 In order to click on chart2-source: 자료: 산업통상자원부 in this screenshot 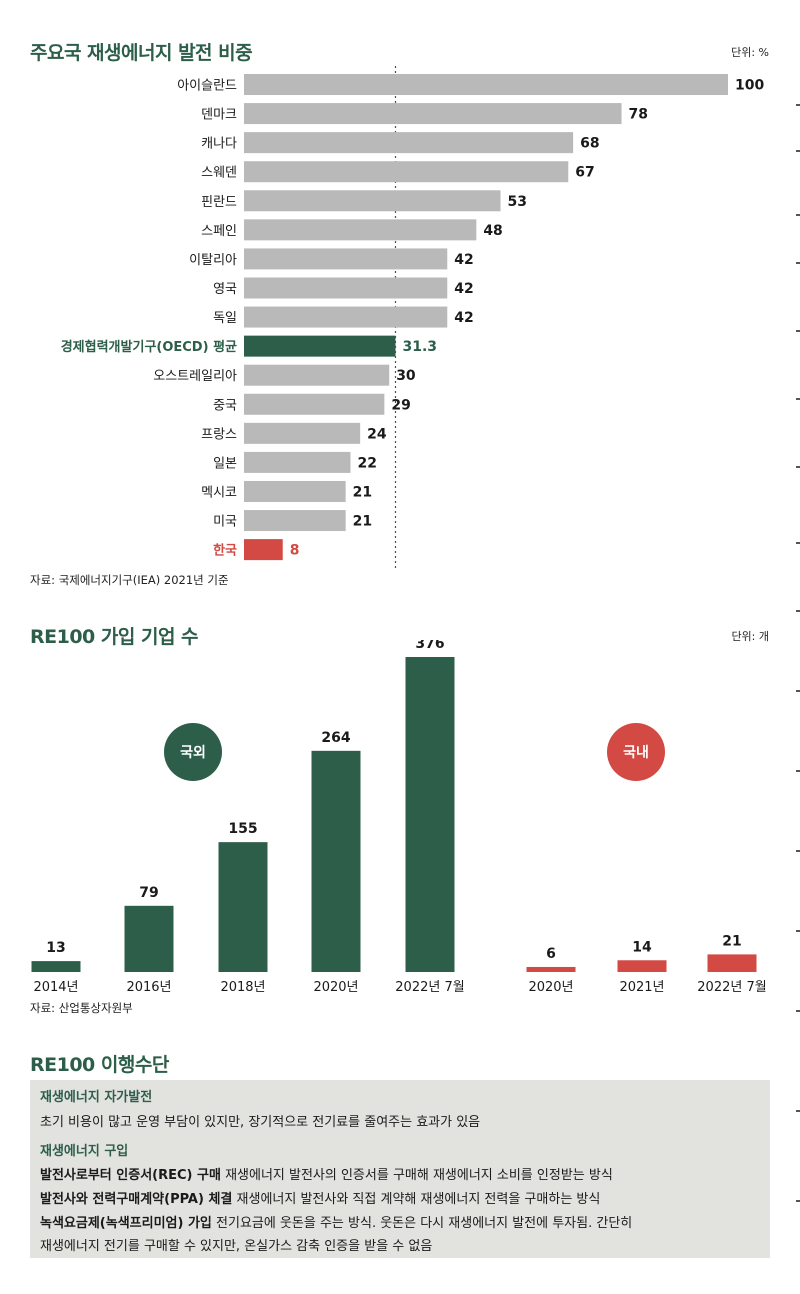, I will do `click(81, 1008)`.